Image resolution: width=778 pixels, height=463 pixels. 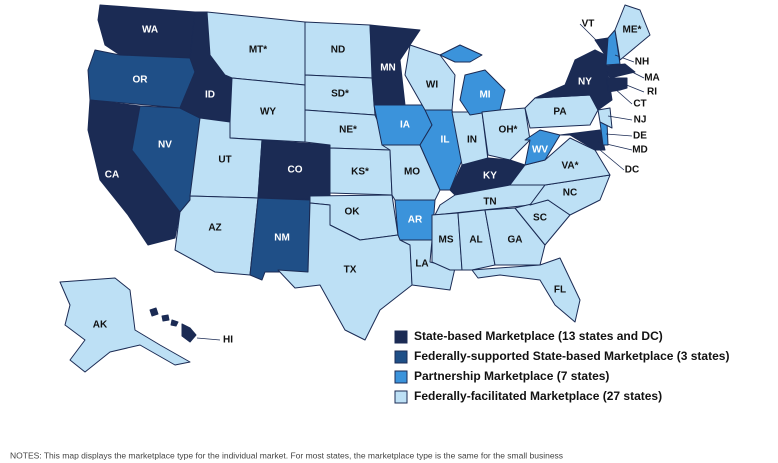 What do you see at coordinates (540, 218) in the screenshot?
I see `state-label: SC` at bounding box center [540, 218].